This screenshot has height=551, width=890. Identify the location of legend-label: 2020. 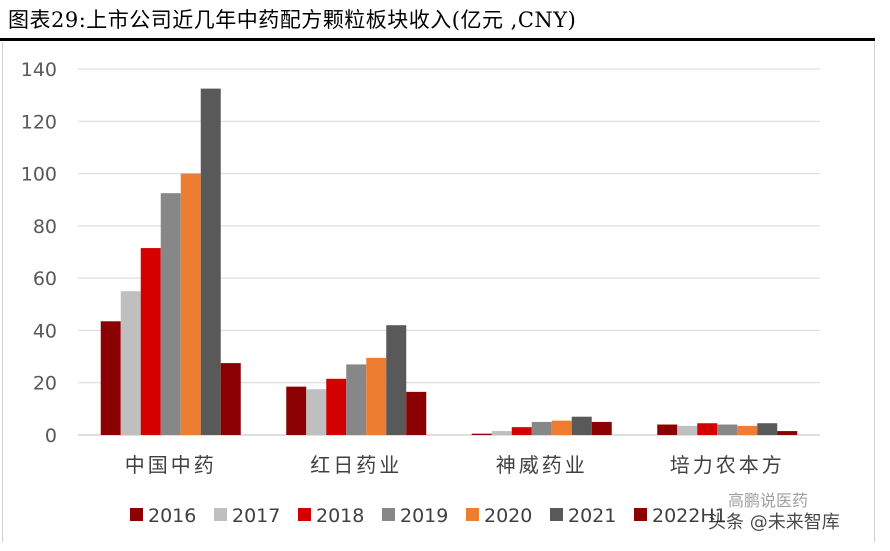
(508, 516).